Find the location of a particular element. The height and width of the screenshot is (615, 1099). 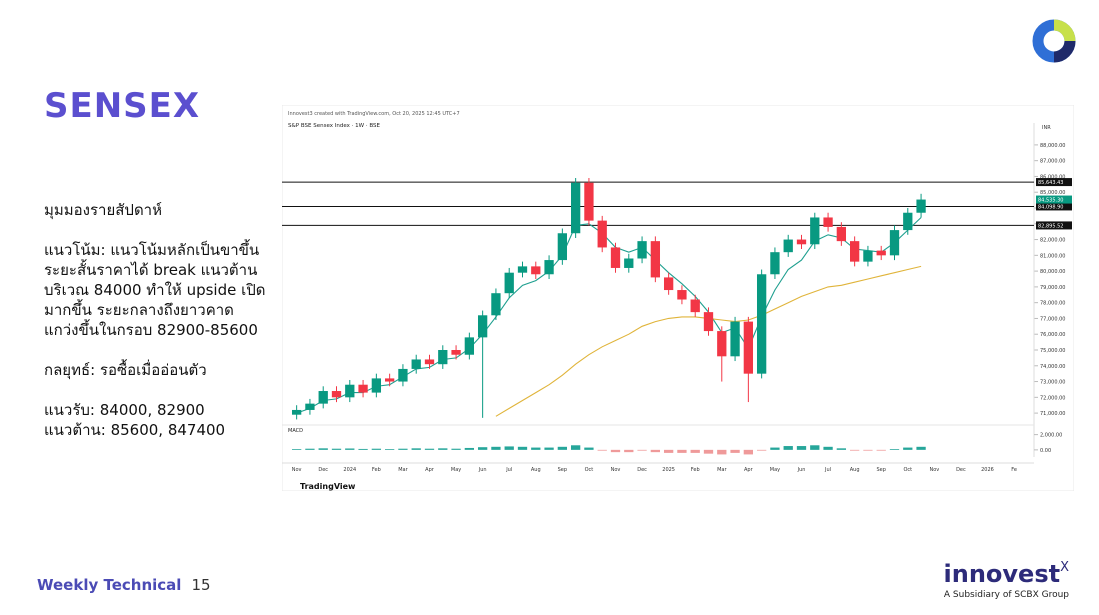

price-tag is located at coordinates (1054, 199).